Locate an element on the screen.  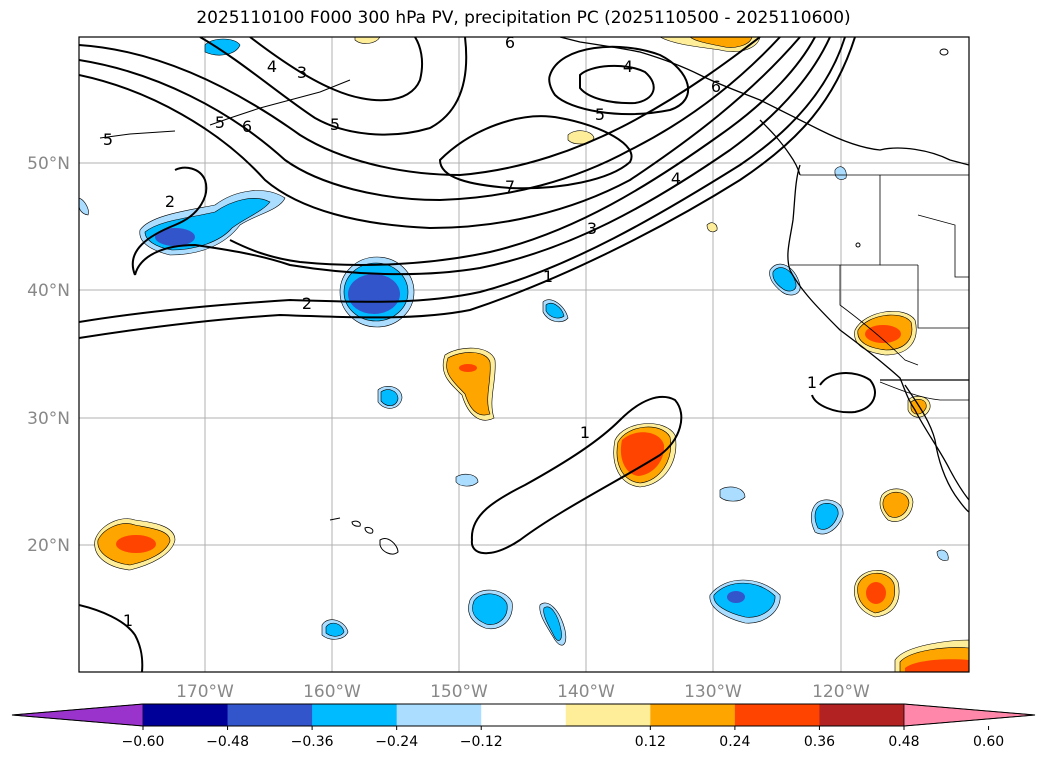
colorbar-tick-label: 0.36 is located at coordinates (819, 742).